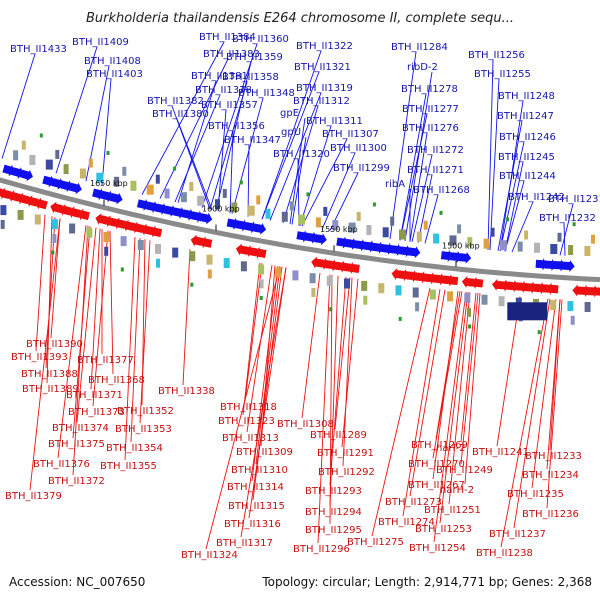  Describe the element at coordinates (550, 514) in the screenshot. I see `reverse-gene-label: BTH_II1236` at that location.